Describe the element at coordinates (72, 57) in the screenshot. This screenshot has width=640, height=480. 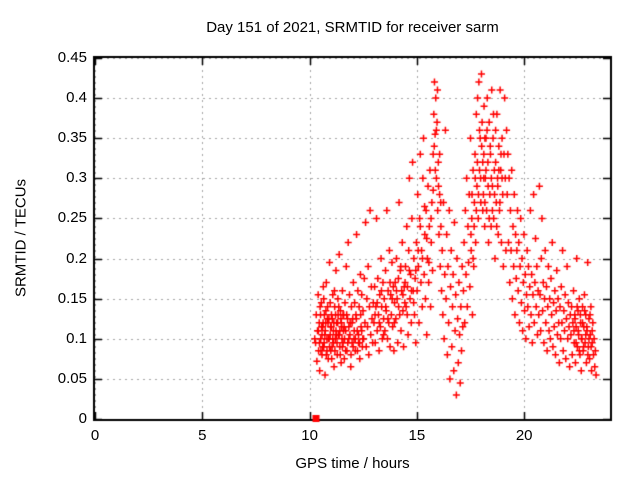
I see `y-tick-label: 0.45` at that location.